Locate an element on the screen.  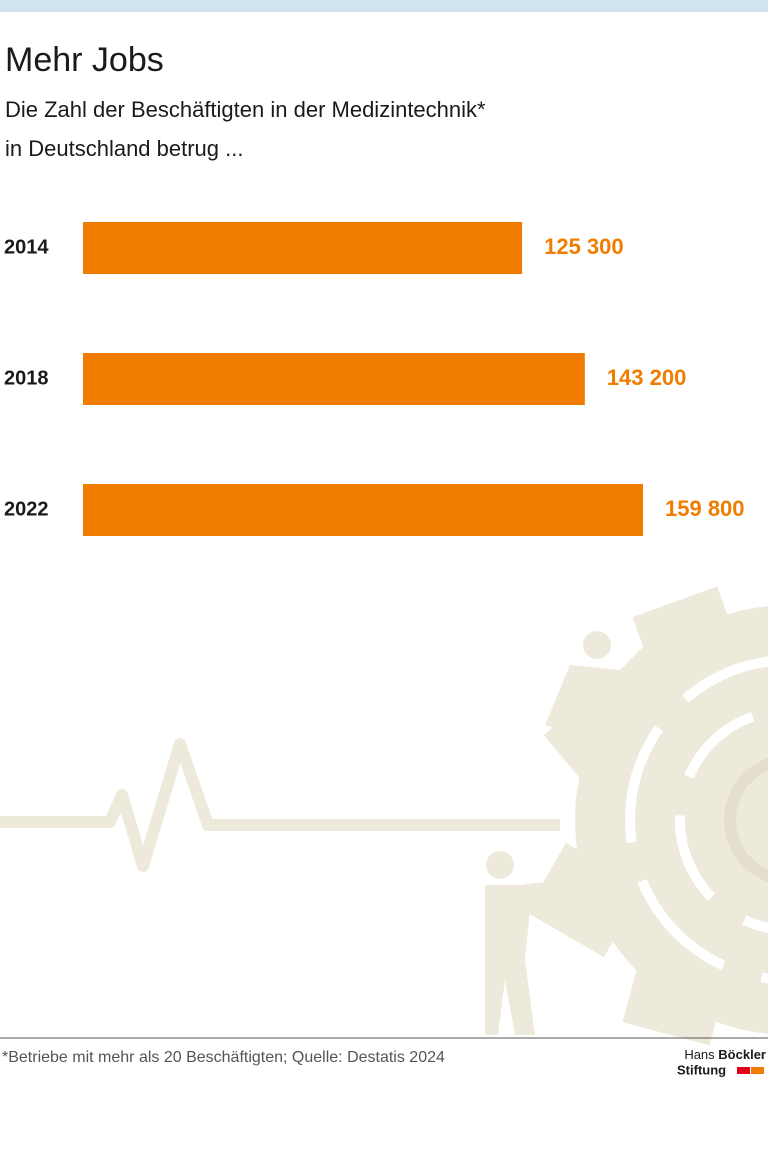
chart-title: Mehr Jobs is located at coordinates (84, 60).